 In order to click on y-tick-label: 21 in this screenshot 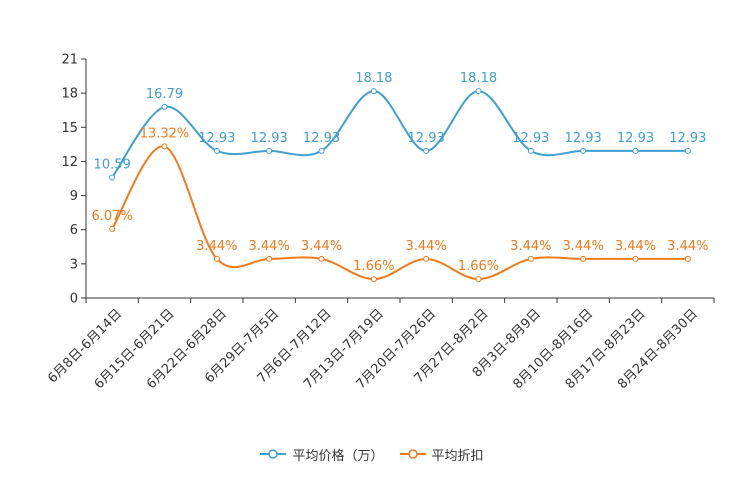, I will do `click(69, 60)`.